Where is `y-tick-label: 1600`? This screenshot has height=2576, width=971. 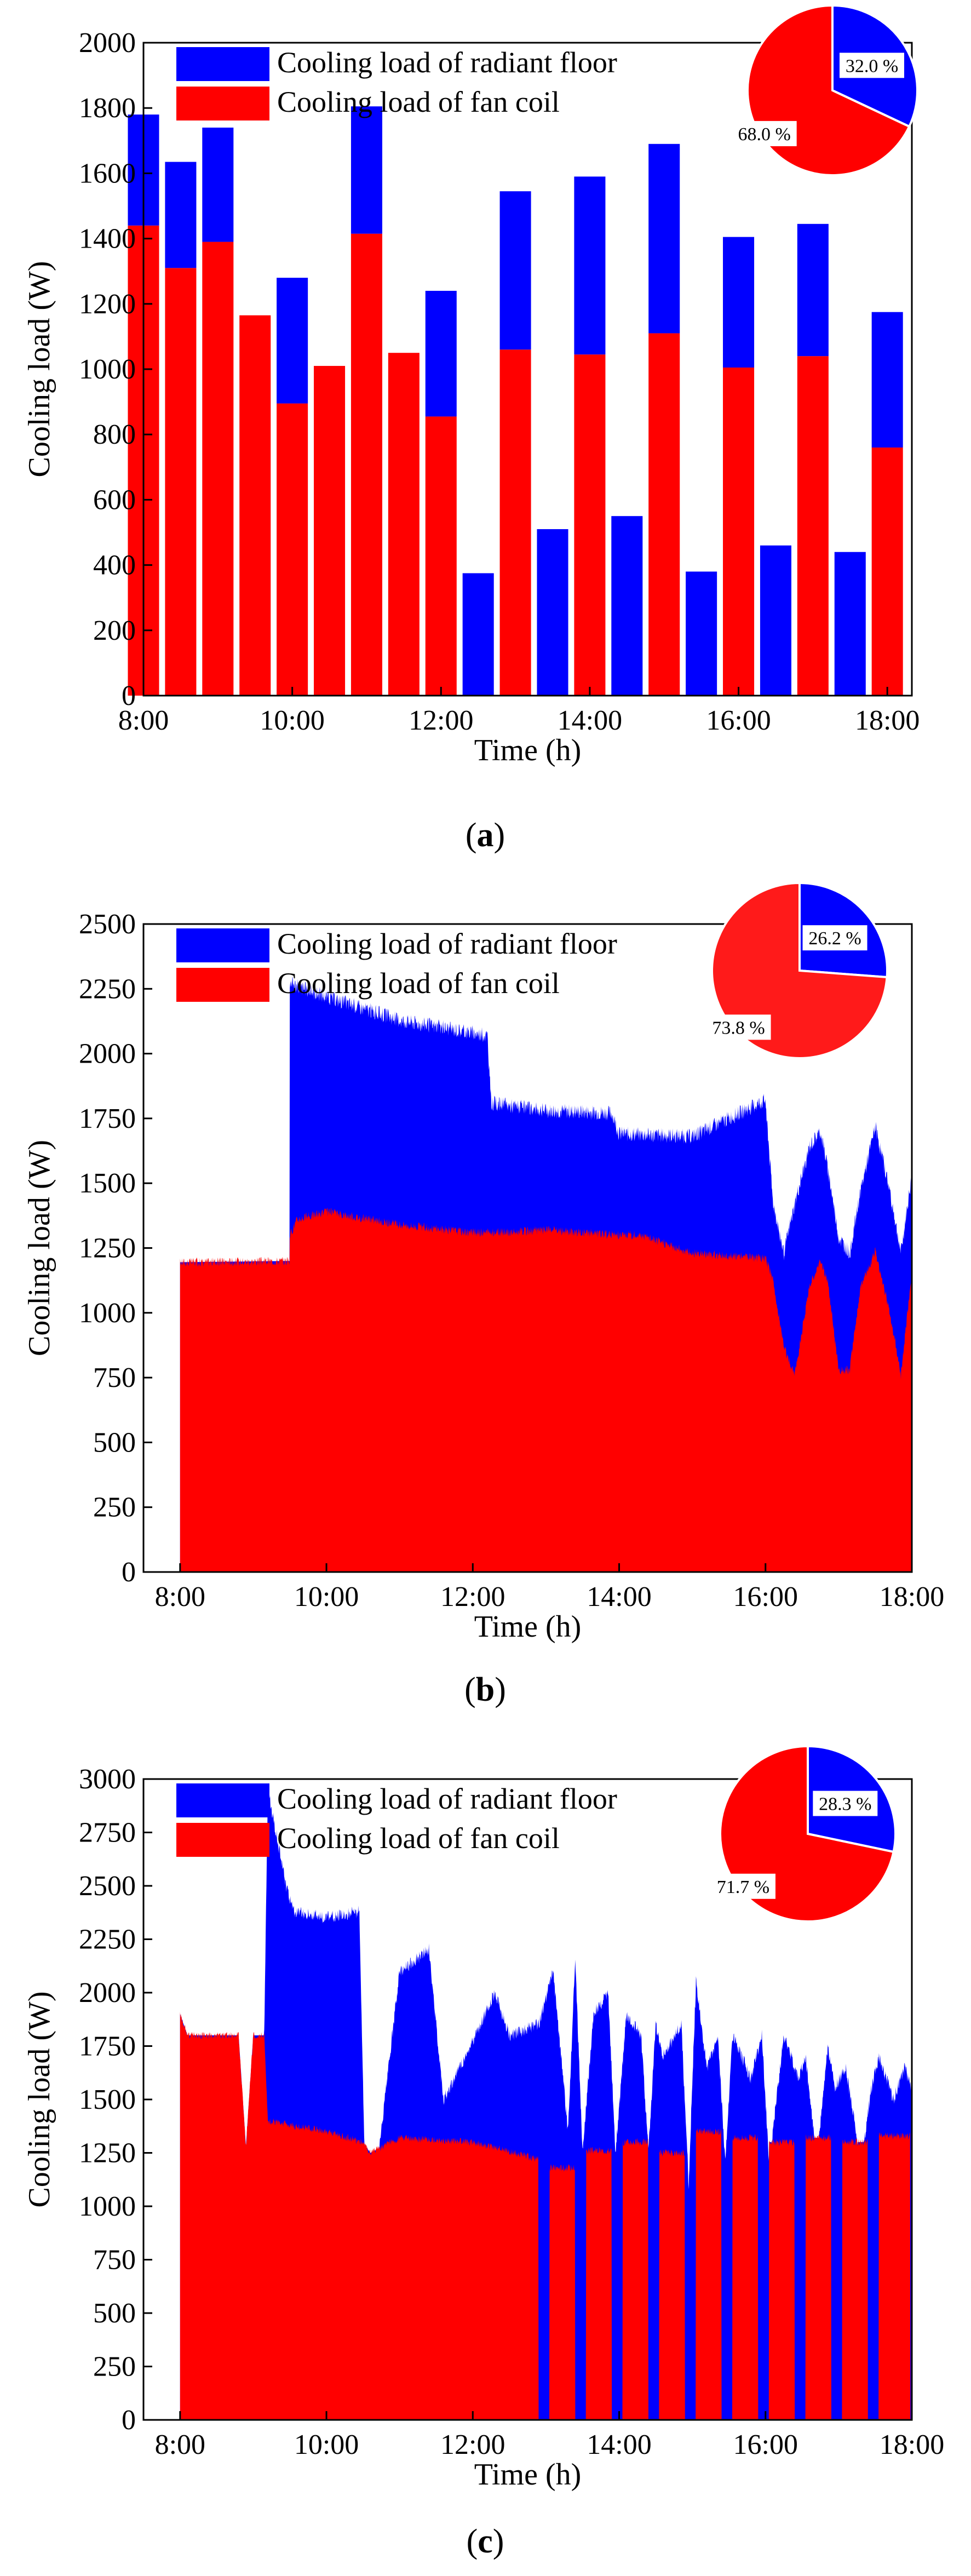
y-tick-label: 1600 is located at coordinates (108, 174).